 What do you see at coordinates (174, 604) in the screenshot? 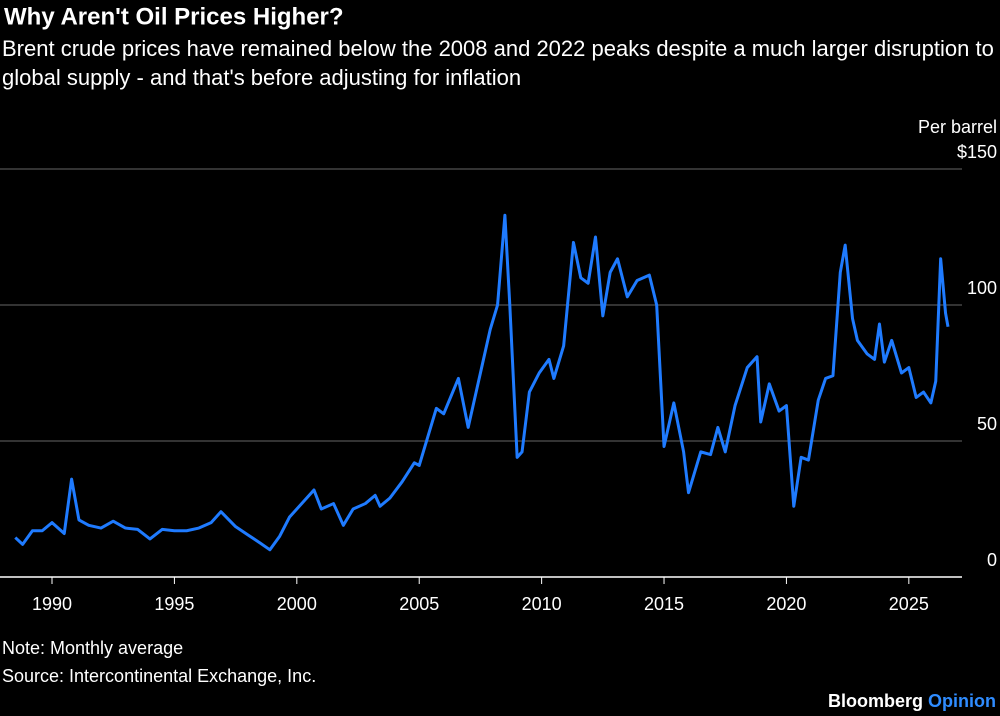
I see `x-tick-label: 1995` at bounding box center [174, 604].